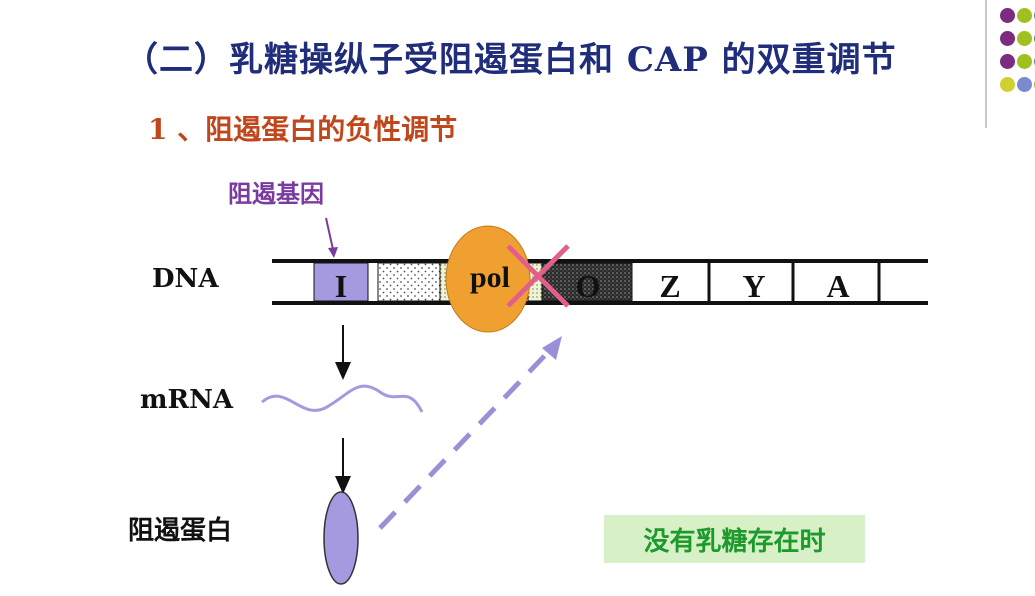  Describe the element at coordinates (986, 64) in the screenshot. I see `corner-divider` at that location.